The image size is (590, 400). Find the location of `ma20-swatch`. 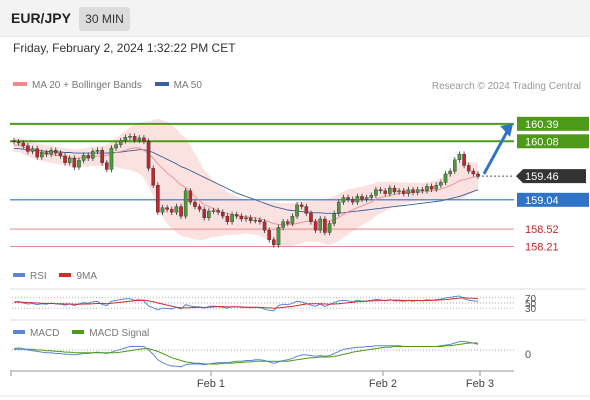

ma20-swatch is located at coordinates (20, 84).